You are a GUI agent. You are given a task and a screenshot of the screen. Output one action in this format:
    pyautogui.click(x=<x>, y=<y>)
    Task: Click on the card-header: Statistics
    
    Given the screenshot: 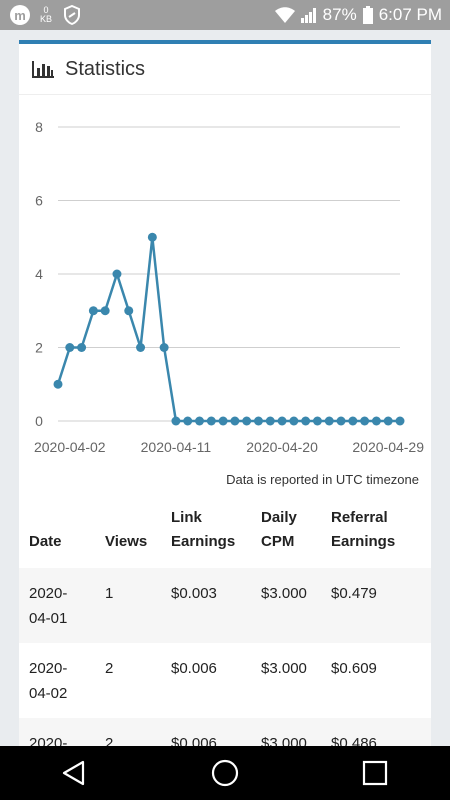 What is the action you would take?
    pyautogui.click(x=225, y=69)
    